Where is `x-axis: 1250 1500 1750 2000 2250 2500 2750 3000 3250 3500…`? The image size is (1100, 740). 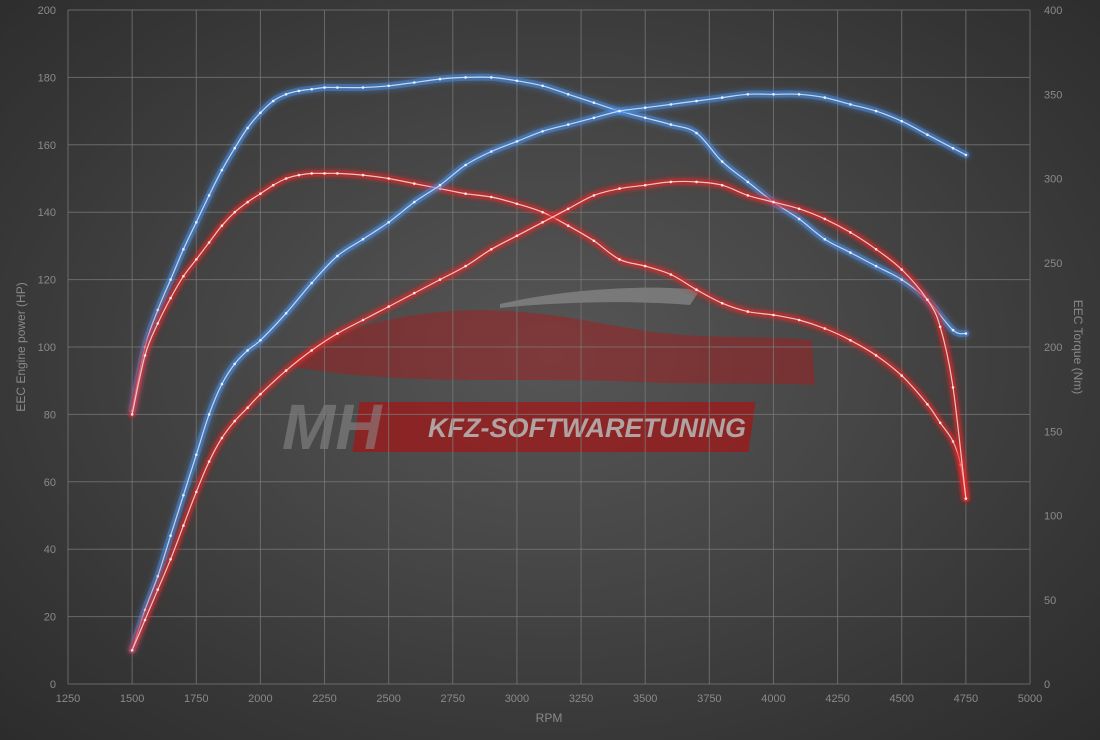 x-axis: 1250 1500 1750 2000 2250 2500 2750 3000 3250 3500… is located at coordinates (549, 699).